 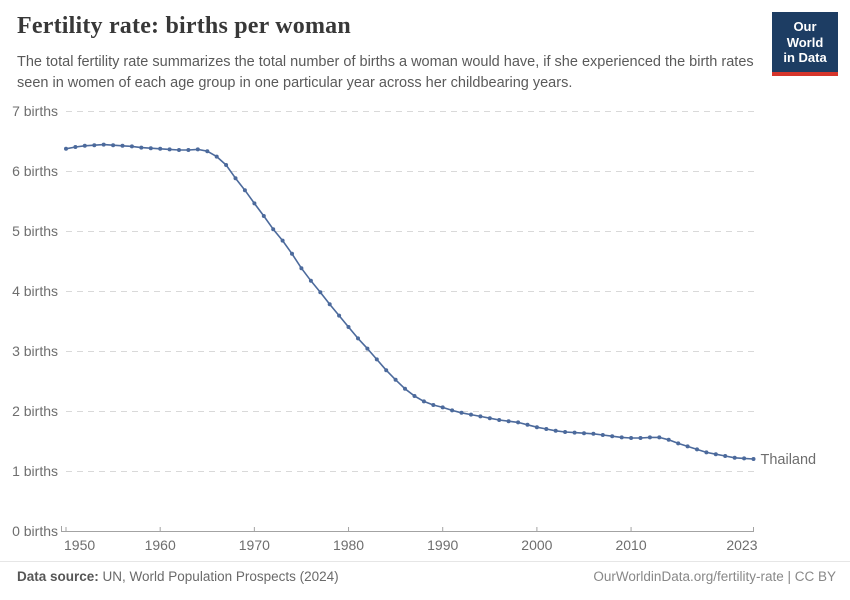 What do you see at coordinates (58, 576) in the screenshot?
I see `data-source-label: Data source:` at bounding box center [58, 576].